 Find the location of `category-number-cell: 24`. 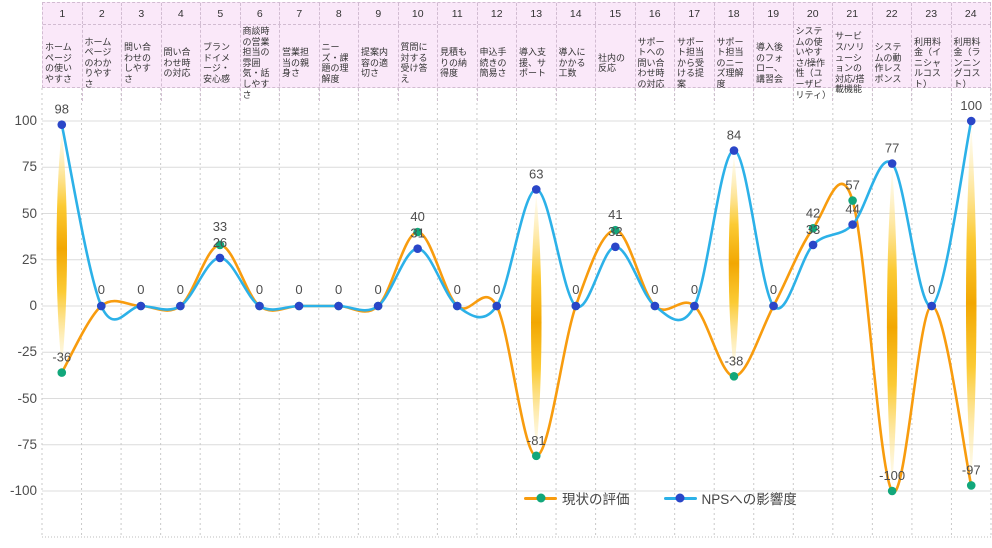

category-number-cell: 24 is located at coordinates (971, 13).